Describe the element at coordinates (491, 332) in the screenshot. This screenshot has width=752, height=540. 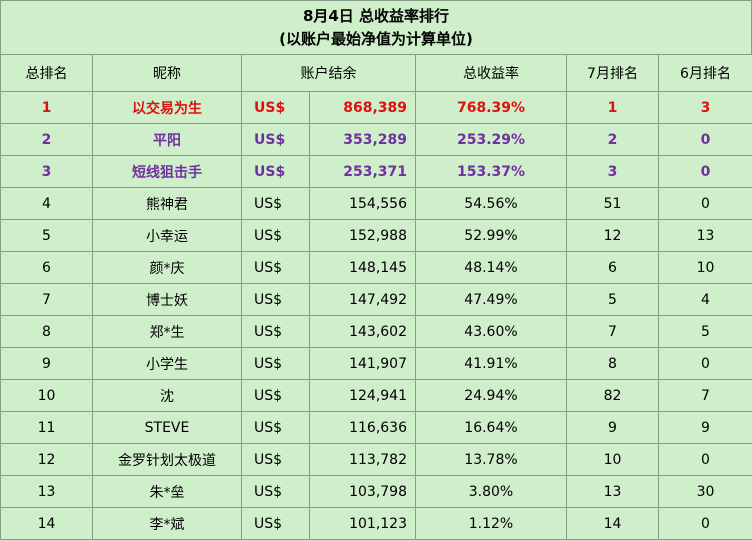
I see `yield-cell: 43.60%` at that location.